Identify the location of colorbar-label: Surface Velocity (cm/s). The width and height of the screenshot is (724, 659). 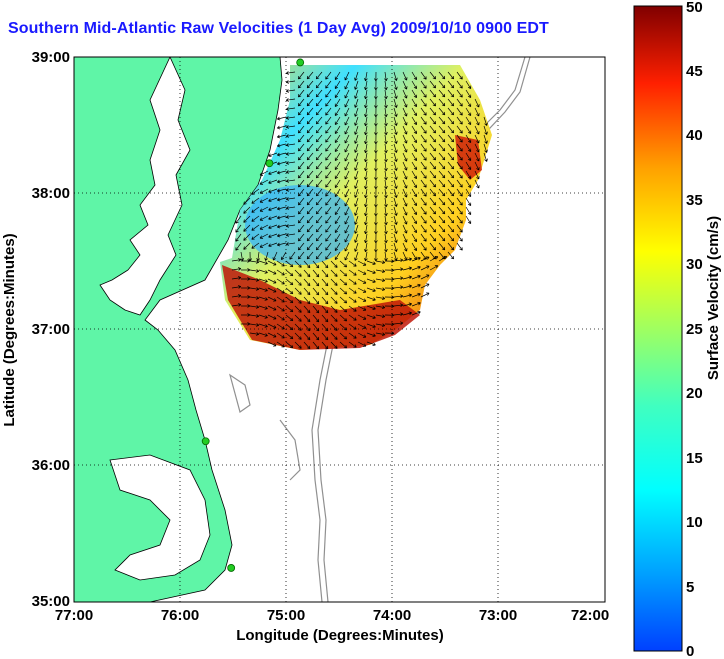
(713, 298).